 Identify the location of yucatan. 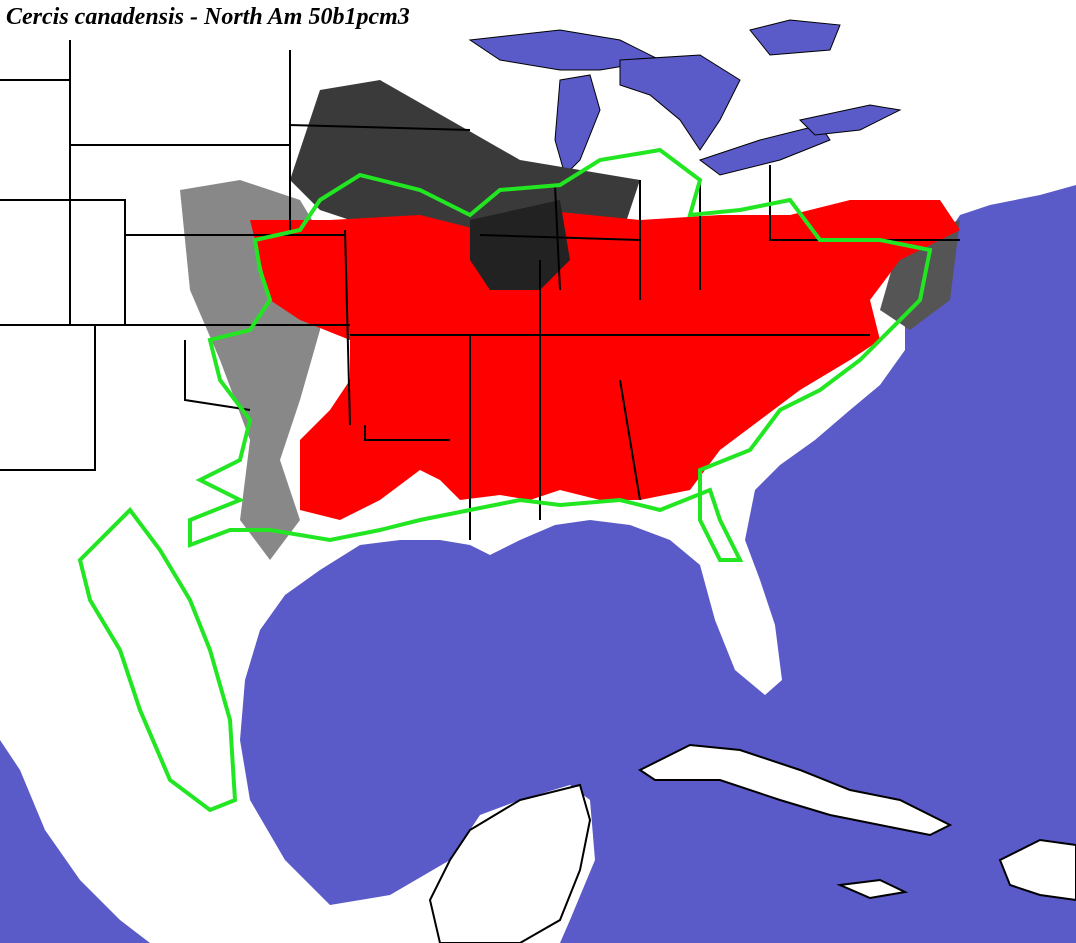
(510, 863).